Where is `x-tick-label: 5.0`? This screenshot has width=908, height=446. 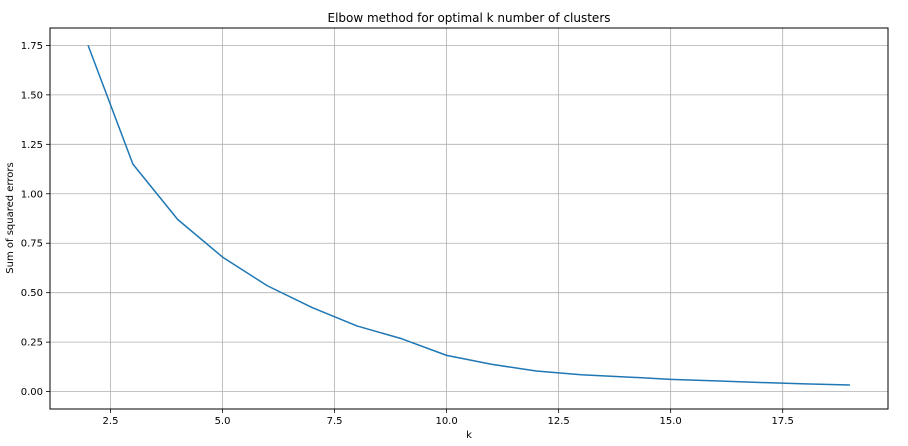
x-tick-label: 5.0 is located at coordinates (223, 421).